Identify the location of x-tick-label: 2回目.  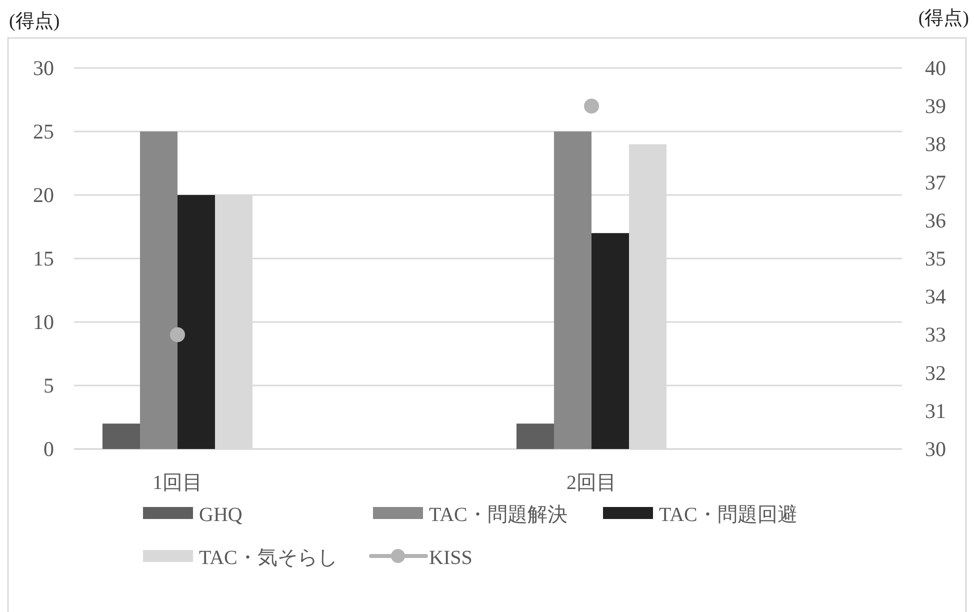
(591, 483).